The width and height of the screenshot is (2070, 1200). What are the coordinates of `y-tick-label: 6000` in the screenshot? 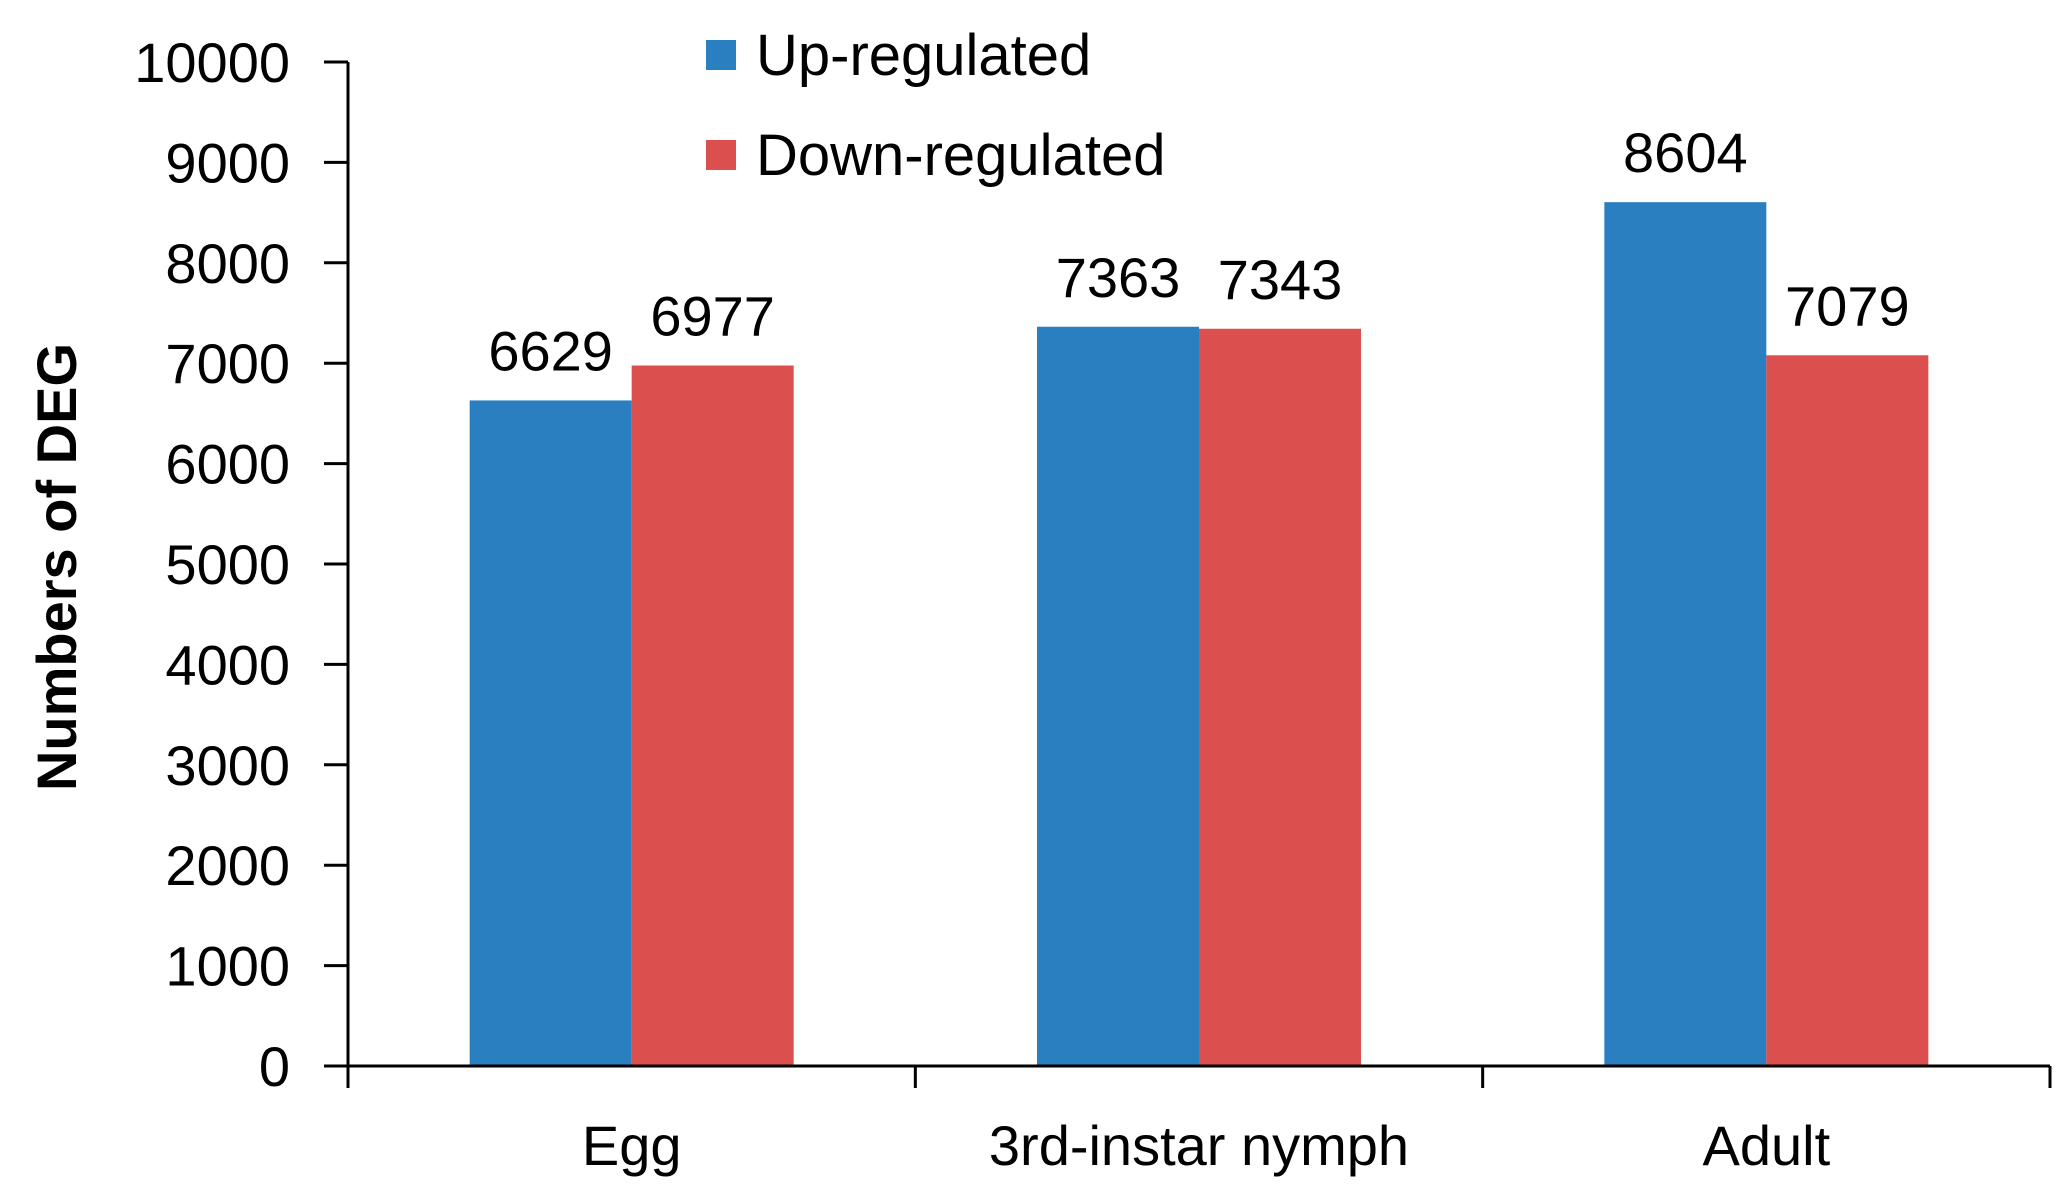 It's located at (227, 464).